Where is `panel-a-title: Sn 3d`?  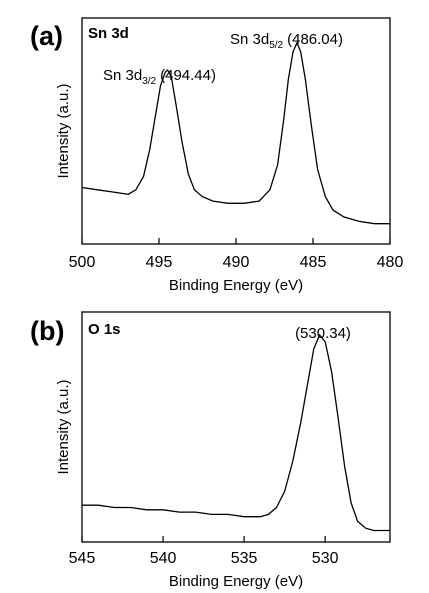
panel-a-title: Sn 3d is located at coordinates (108, 33).